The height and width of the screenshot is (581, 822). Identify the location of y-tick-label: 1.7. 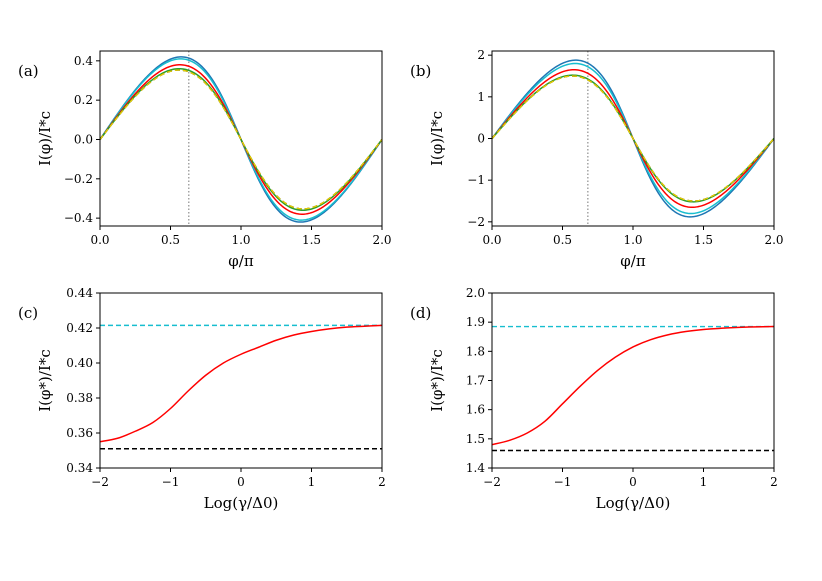
(475, 381).